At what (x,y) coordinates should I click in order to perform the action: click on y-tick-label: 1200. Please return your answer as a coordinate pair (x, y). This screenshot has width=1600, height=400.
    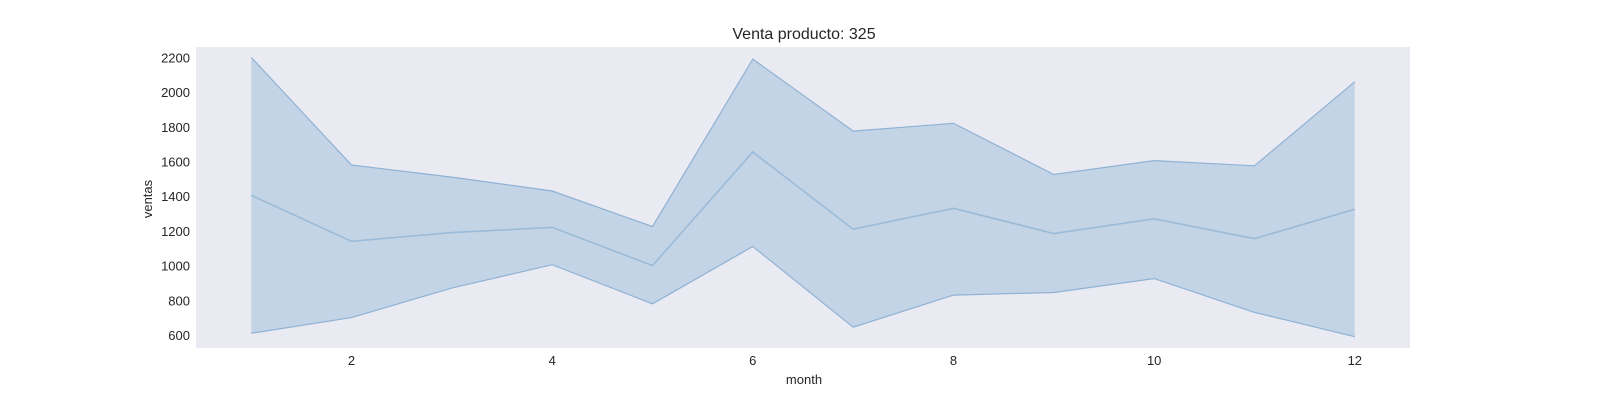
    Looking at the image, I should click on (175, 231).